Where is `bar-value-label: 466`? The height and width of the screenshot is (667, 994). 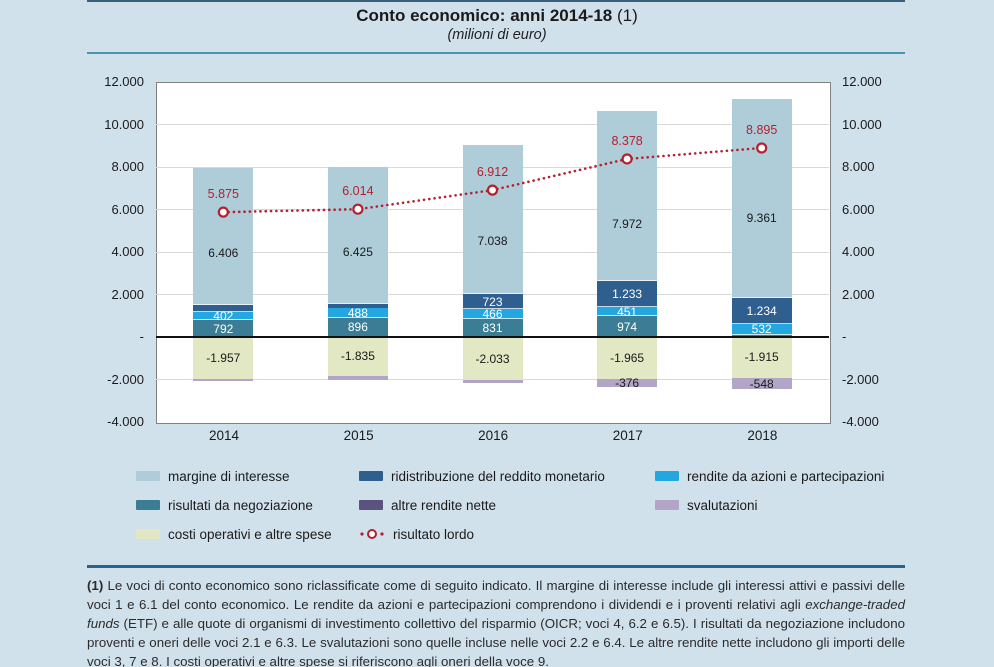 bar-value-label: 466 is located at coordinates (492, 314).